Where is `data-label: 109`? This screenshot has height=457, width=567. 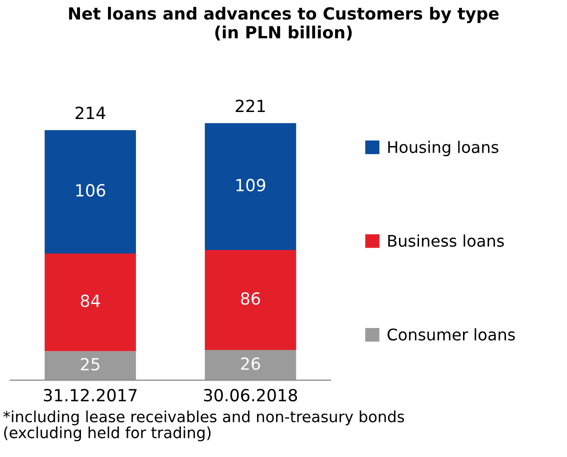 data-label: 109 is located at coordinates (251, 185).